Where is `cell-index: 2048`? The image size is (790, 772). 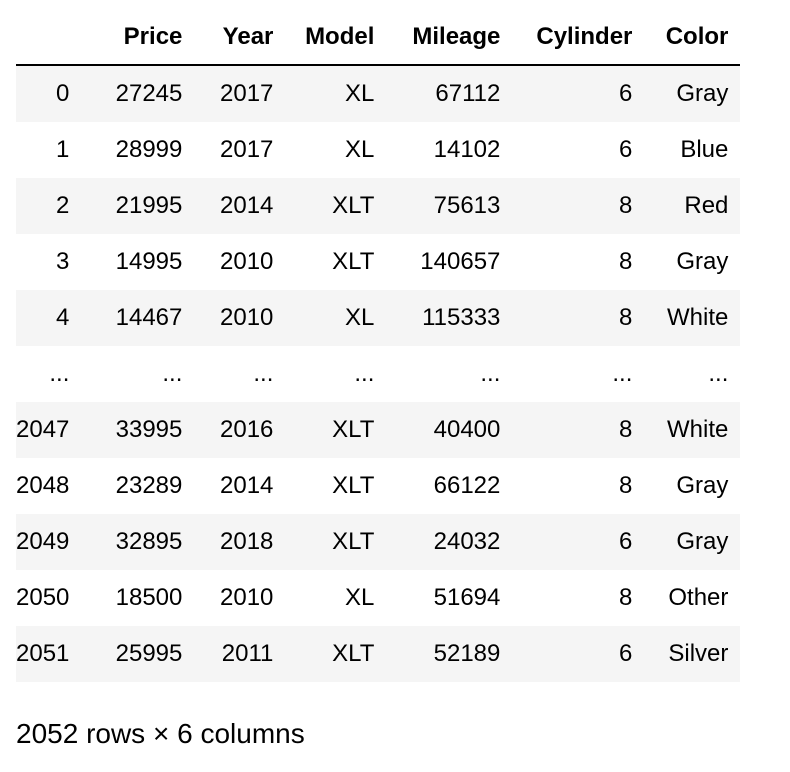 cell-index: 2048 is located at coordinates (43, 485).